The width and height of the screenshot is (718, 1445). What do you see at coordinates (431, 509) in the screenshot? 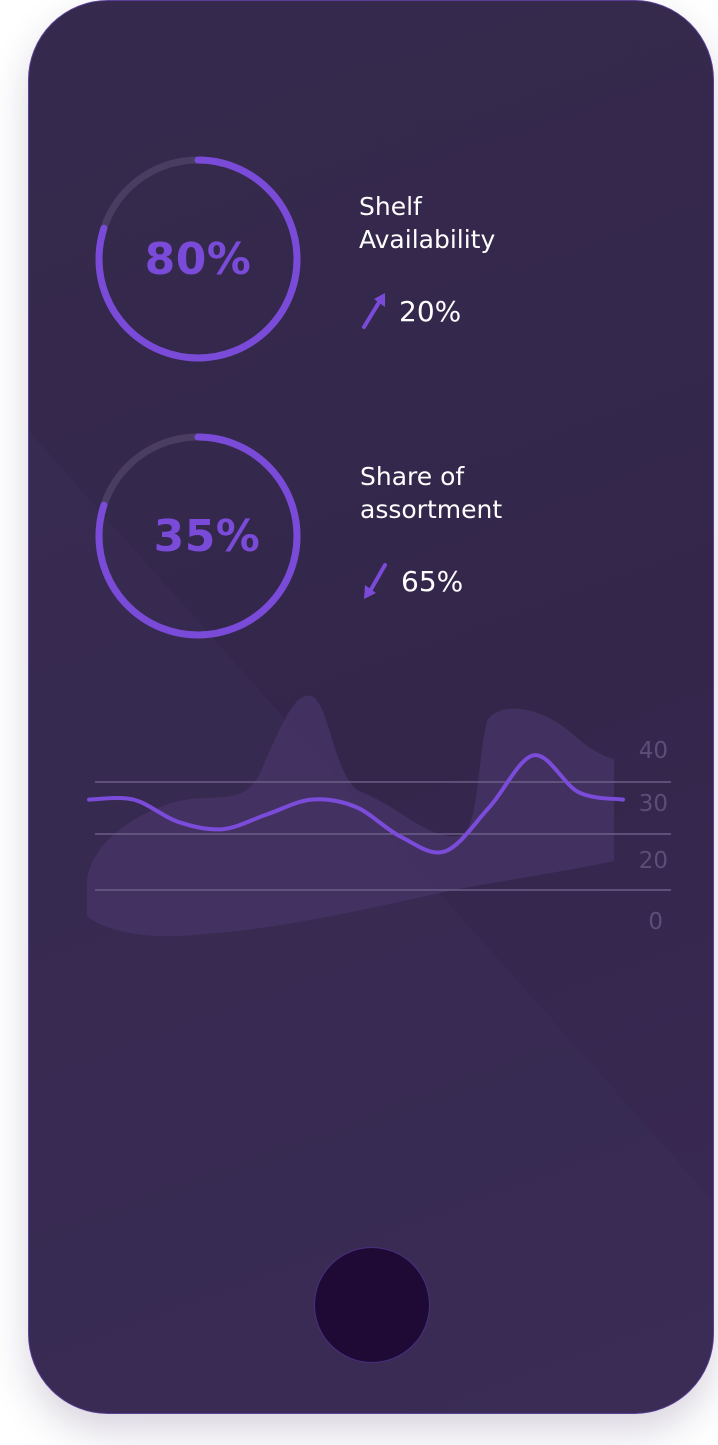
I see `metric-label-line: assortment` at bounding box center [431, 509].